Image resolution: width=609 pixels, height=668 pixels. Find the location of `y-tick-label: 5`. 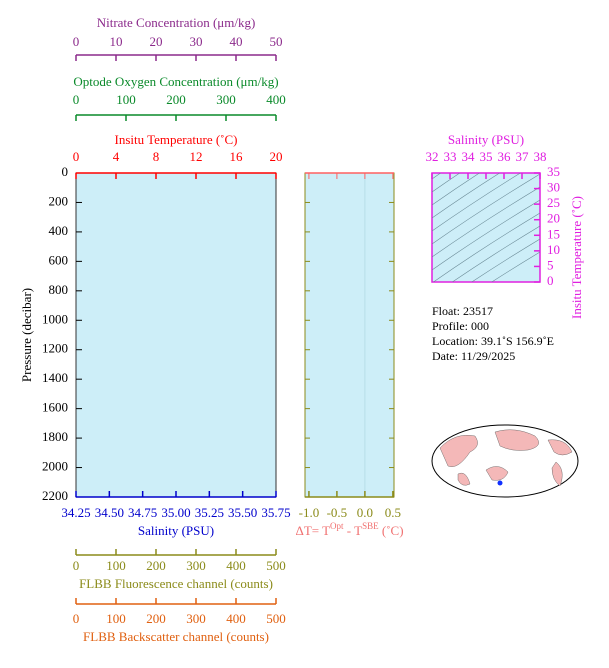

y-tick-label: 5 is located at coordinates (550, 264).